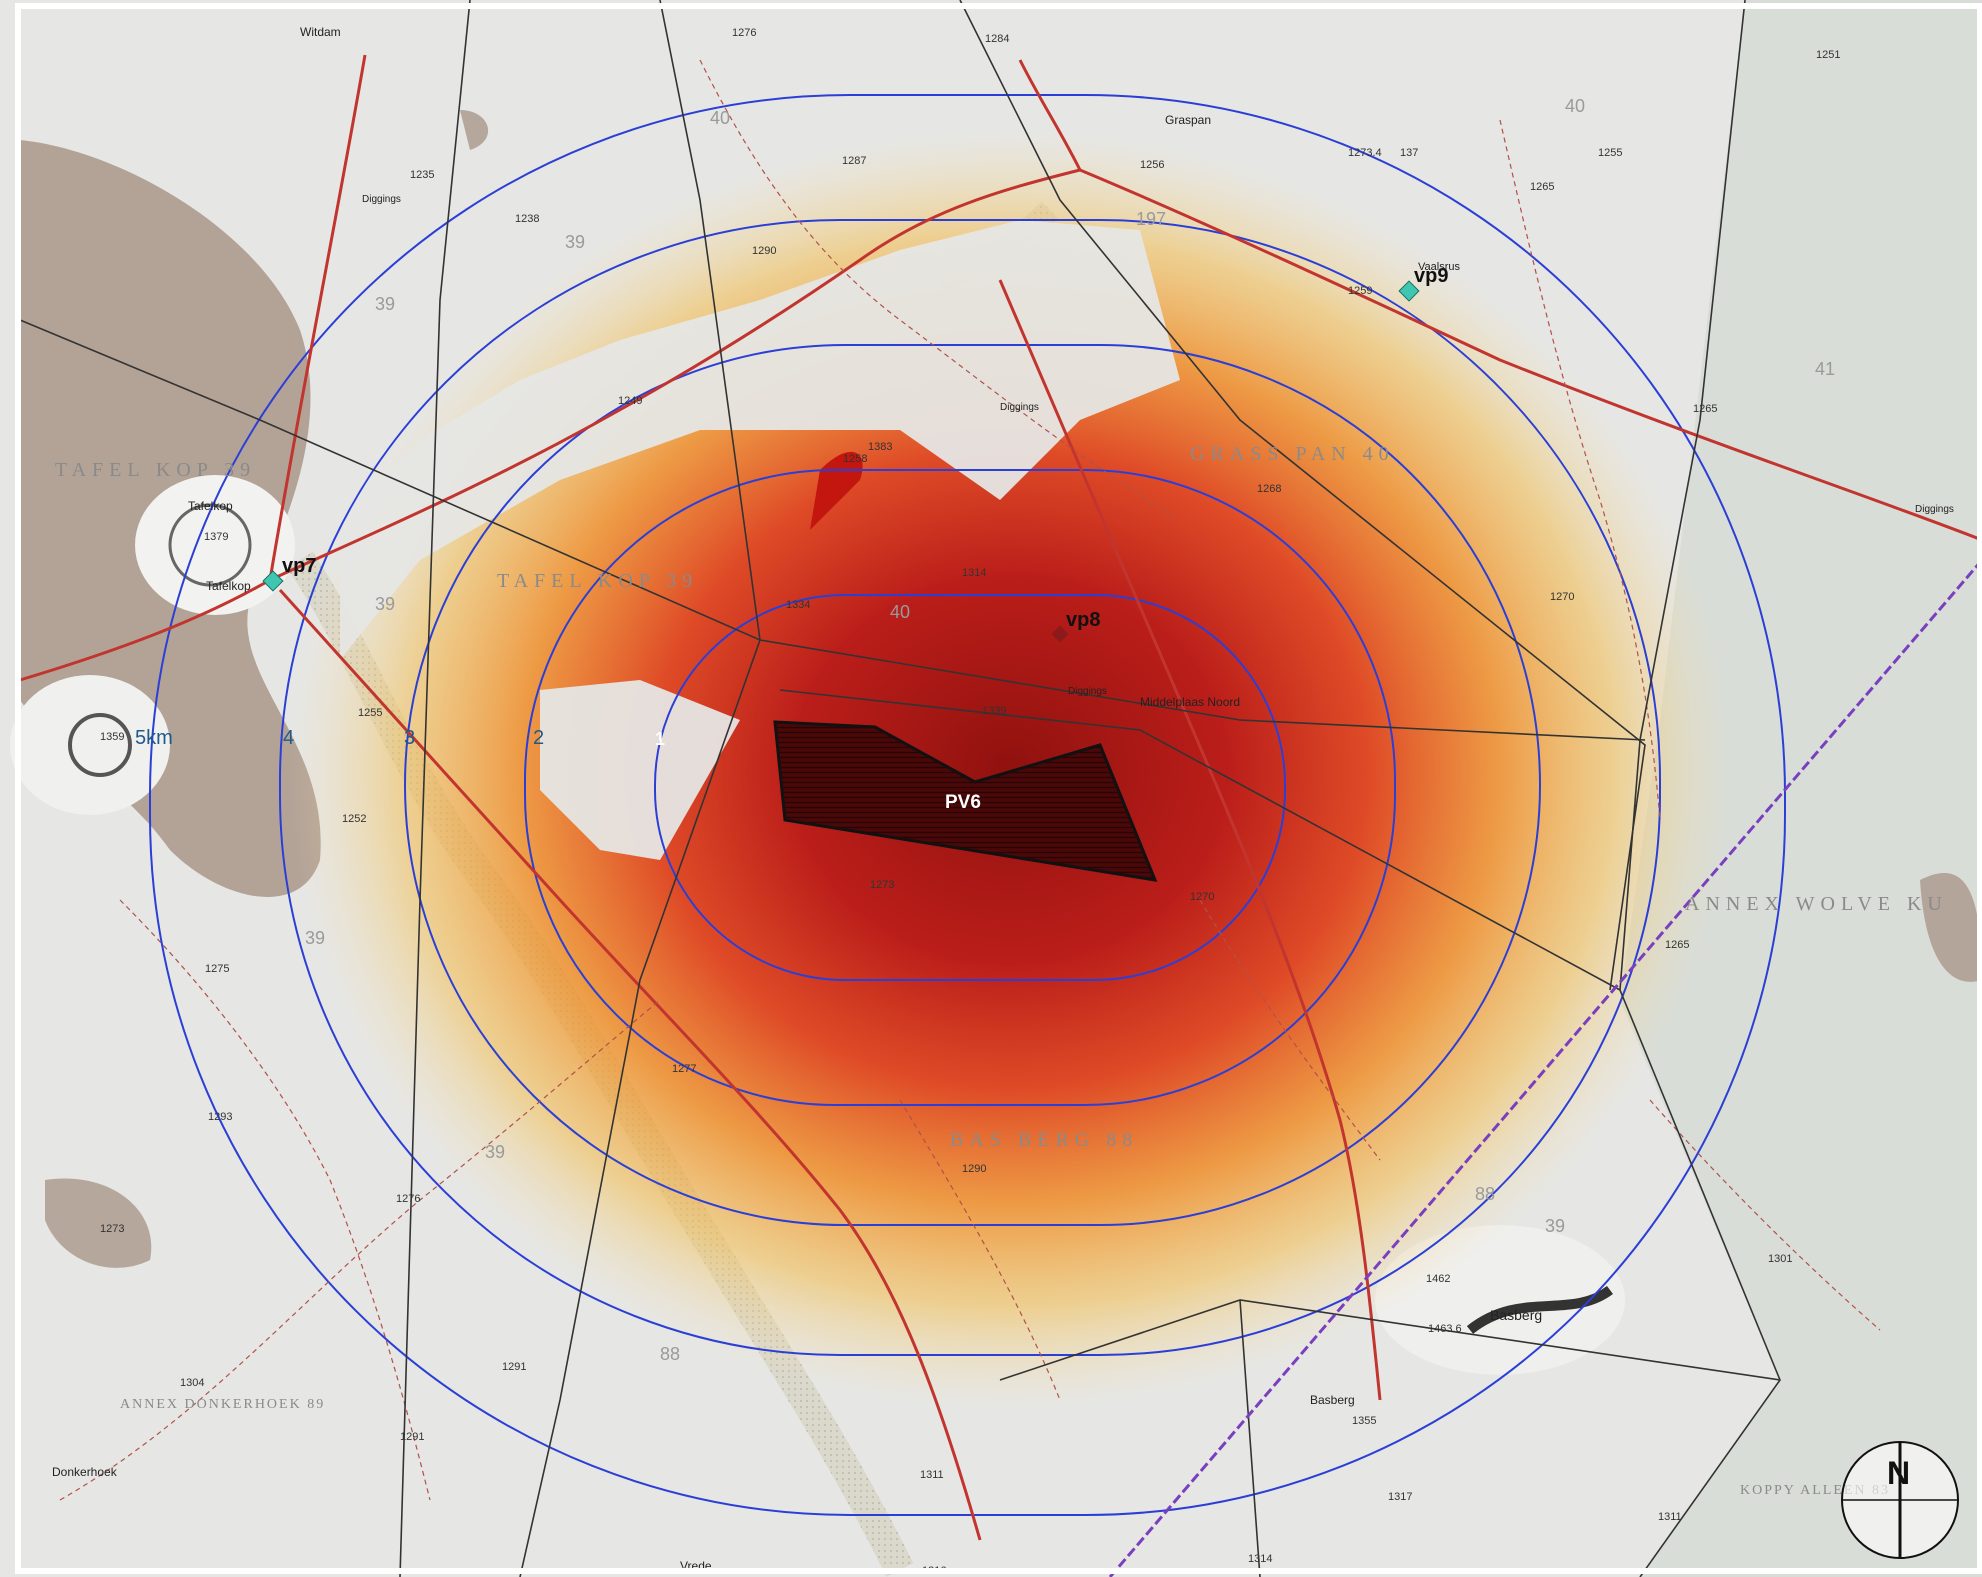  I want to click on ring-label-1: 1, so click(660, 739).